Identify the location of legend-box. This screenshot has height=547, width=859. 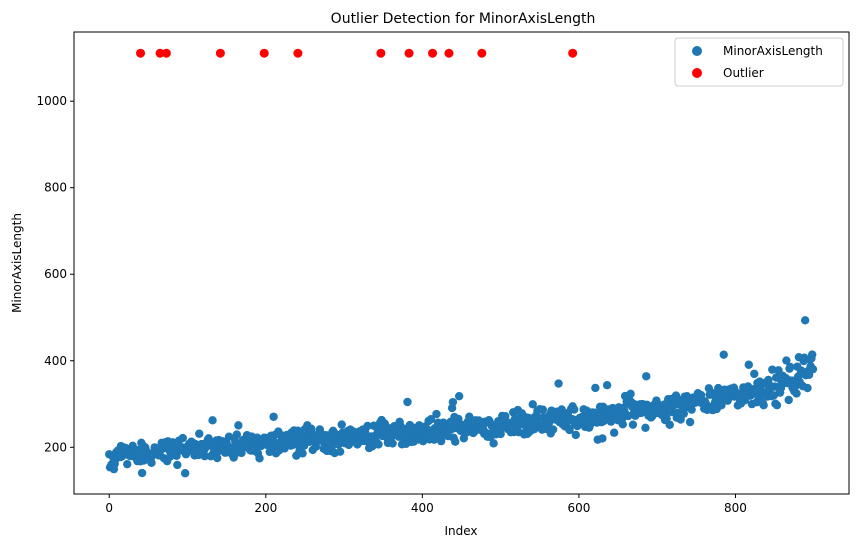
(759, 62).